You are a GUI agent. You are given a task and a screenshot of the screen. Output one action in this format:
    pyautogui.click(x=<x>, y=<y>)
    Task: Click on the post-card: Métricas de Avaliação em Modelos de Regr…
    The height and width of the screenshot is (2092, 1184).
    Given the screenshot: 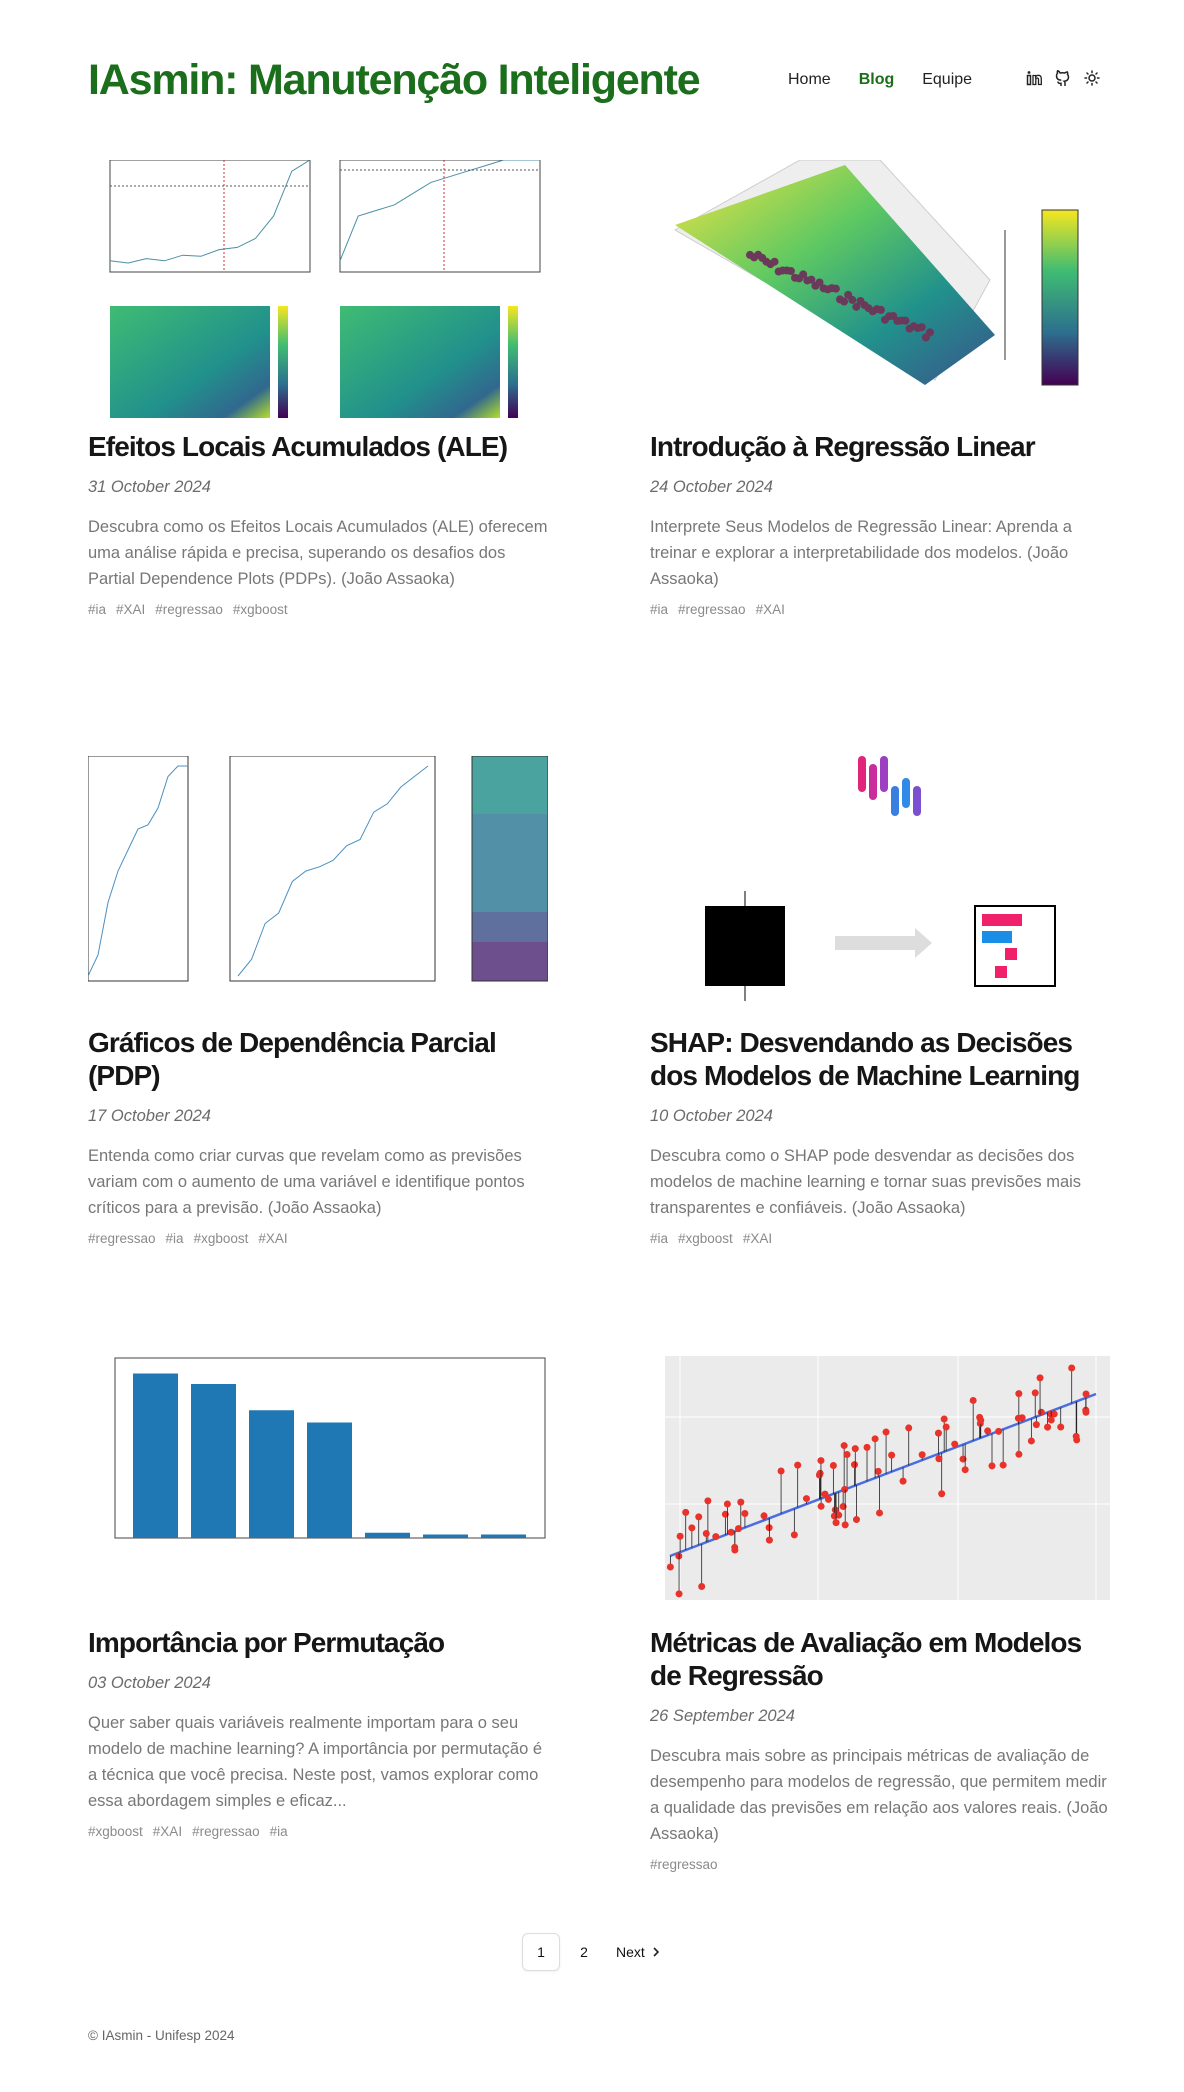 What is the action you would take?
    pyautogui.click(x=880, y=1615)
    